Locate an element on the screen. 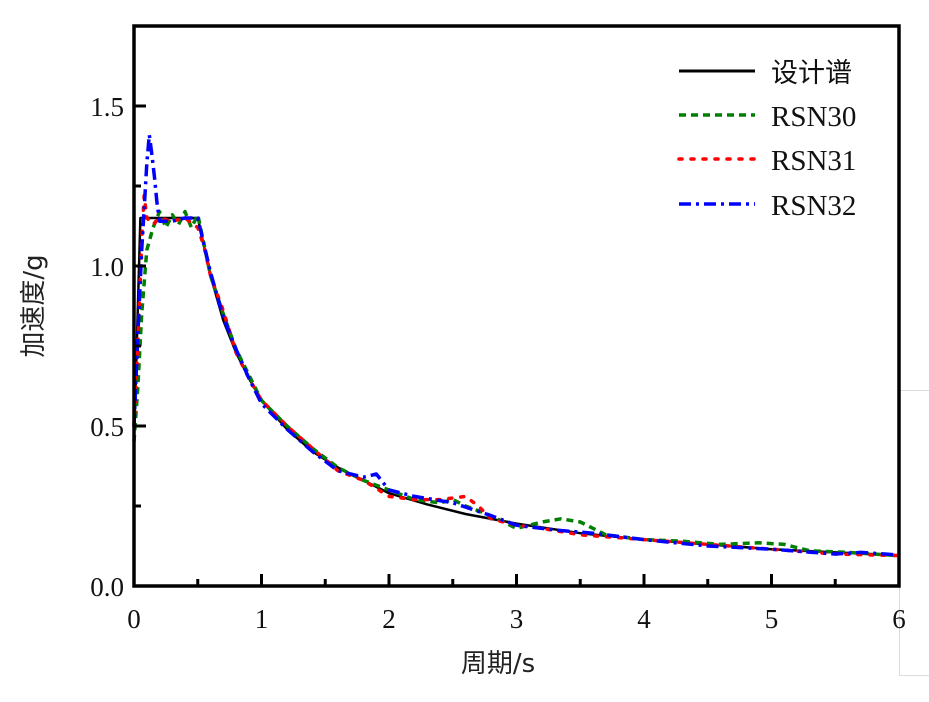 This screenshot has width=929, height=702. x-axis-ticks: 0 1 2 3 4 5 6 is located at coordinates (516, 604).